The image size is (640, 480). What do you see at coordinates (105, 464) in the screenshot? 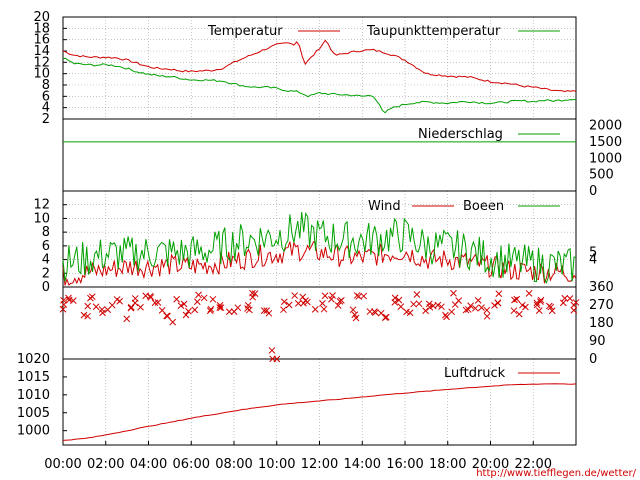
I see `x-tick-label: 02:00` at bounding box center [105, 464].